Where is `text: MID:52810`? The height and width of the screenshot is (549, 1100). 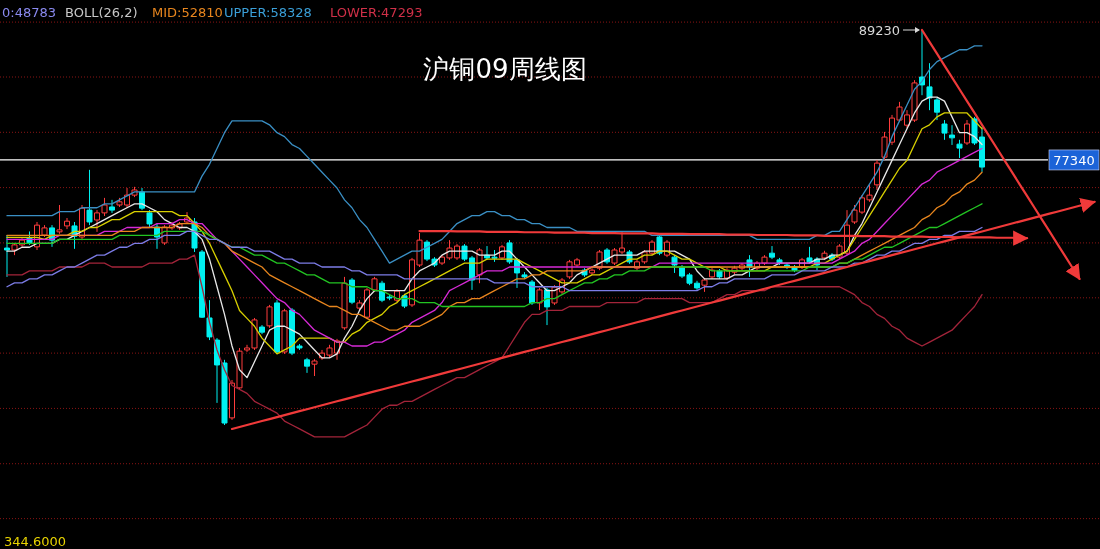 text: MID:52810 is located at coordinates (187, 12).